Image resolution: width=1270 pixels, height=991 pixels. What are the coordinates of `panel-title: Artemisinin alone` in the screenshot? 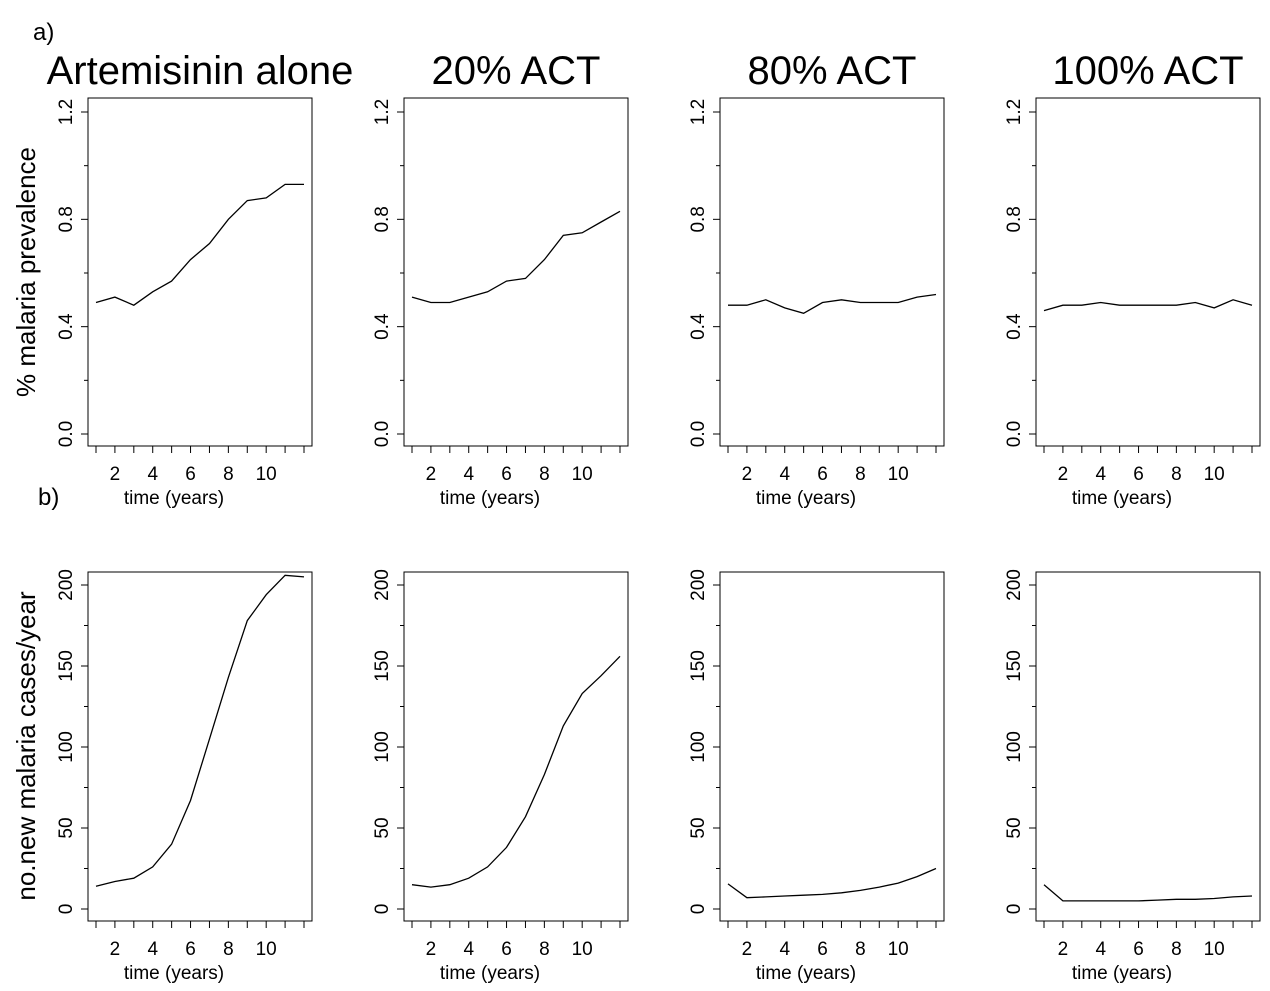 It's located at (200, 71).